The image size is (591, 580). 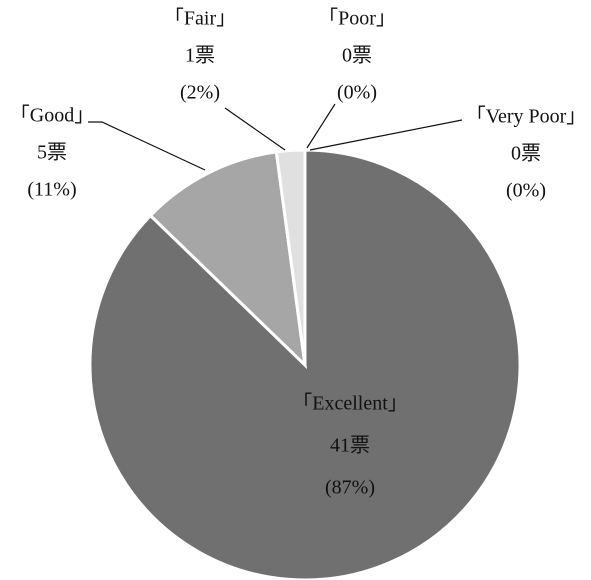 What do you see at coordinates (200, 93) in the screenshot?
I see `slice-percent: (2%)` at bounding box center [200, 93].